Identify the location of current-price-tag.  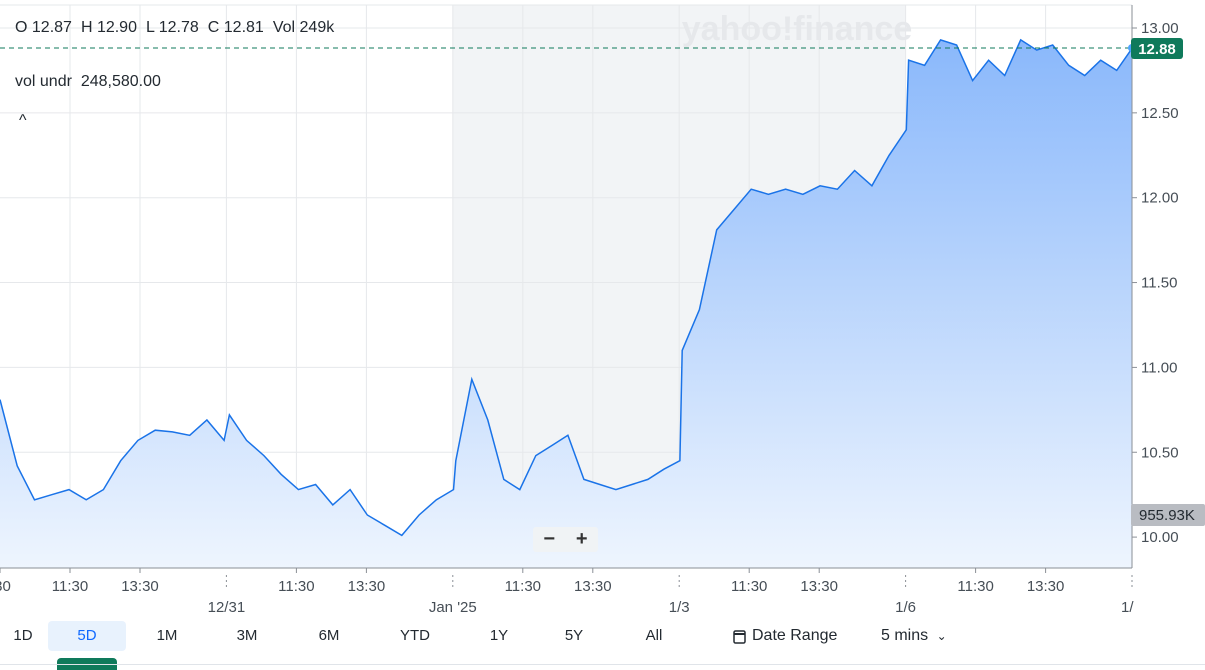
(1157, 48).